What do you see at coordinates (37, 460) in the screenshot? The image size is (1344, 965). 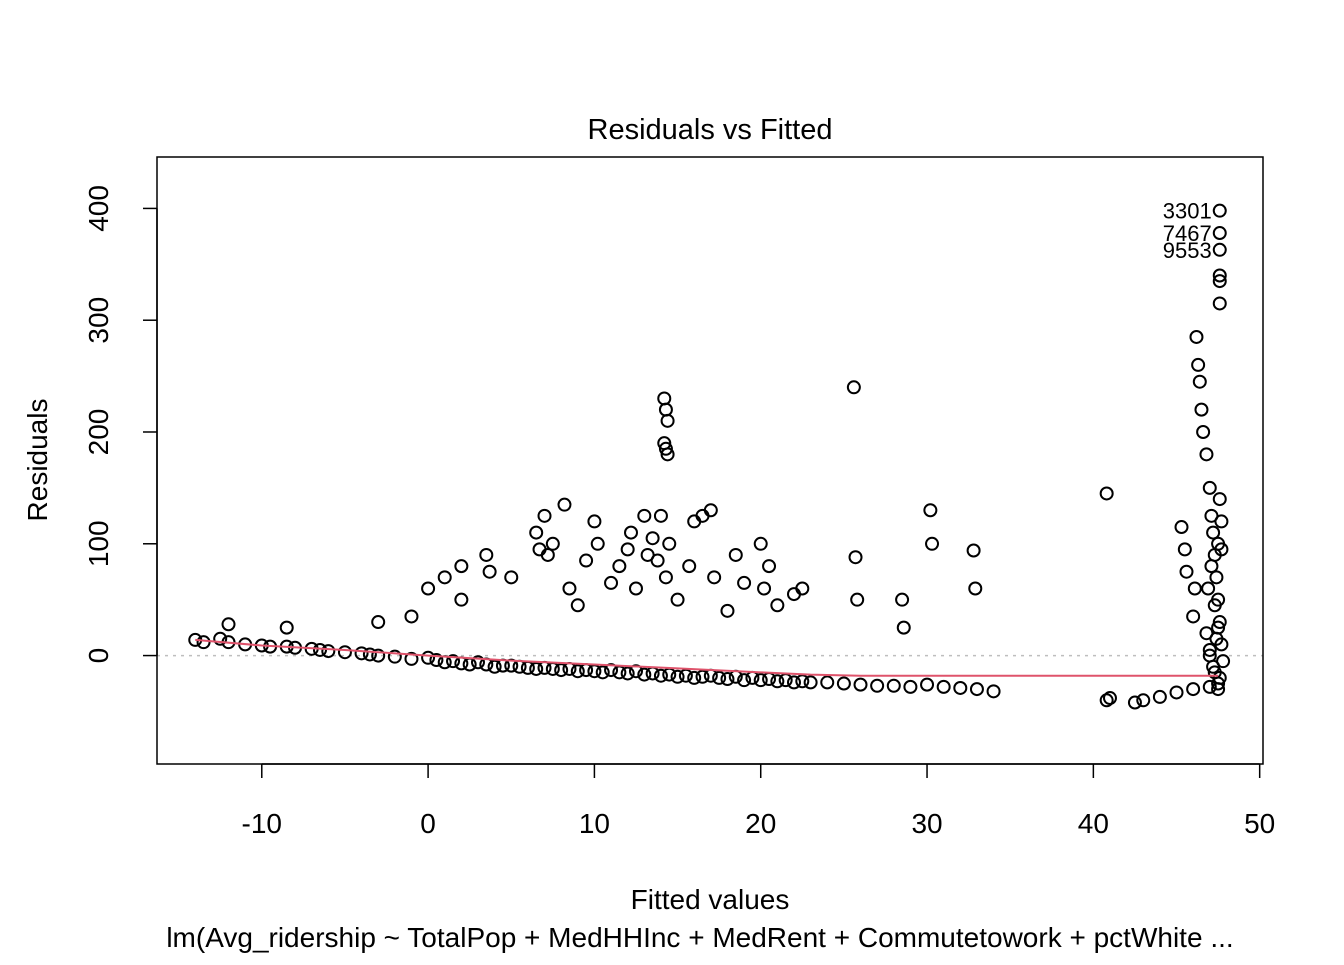 I see `y-axis-label: Residuals` at bounding box center [37, 460].